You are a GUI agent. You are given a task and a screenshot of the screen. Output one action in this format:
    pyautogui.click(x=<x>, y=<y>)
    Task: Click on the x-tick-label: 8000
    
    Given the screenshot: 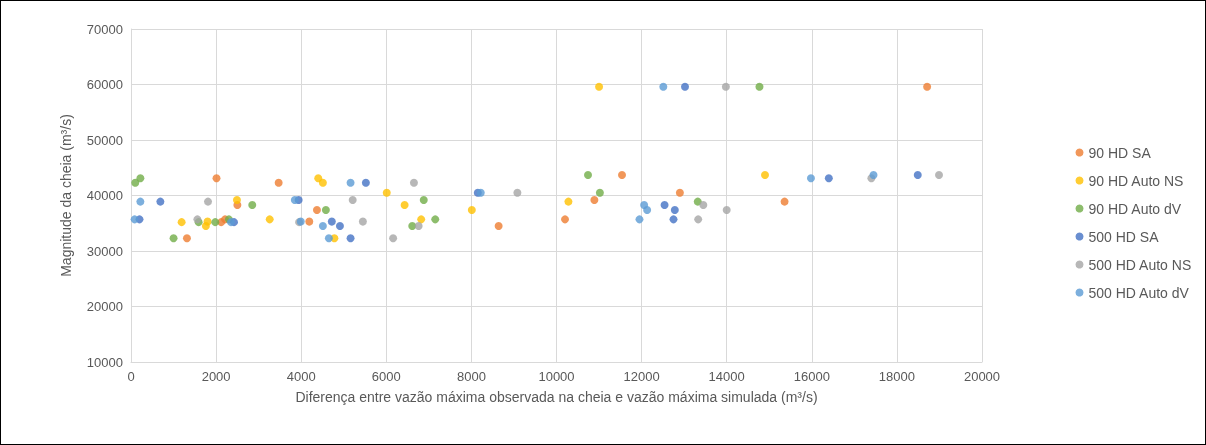 What is the action you would take?
    pyautogui.click(x=471, y=376)
    